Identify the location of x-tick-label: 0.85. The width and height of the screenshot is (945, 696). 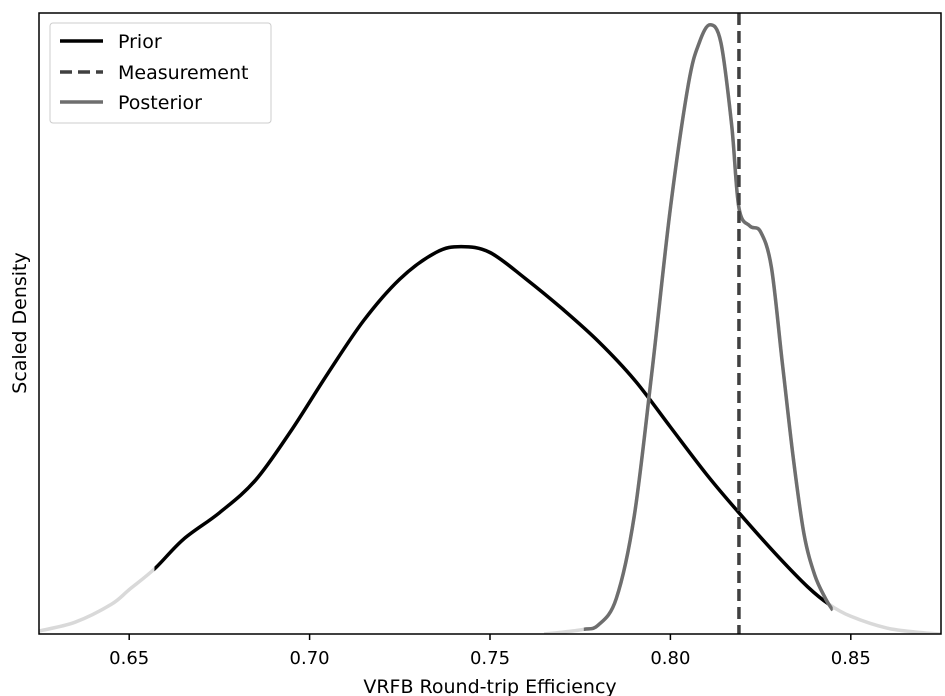
(851, 658).